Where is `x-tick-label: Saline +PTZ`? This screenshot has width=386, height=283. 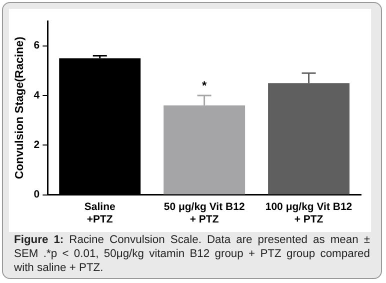
x-tick-label: Saline +PTZ is located at coordinates (100, 213).